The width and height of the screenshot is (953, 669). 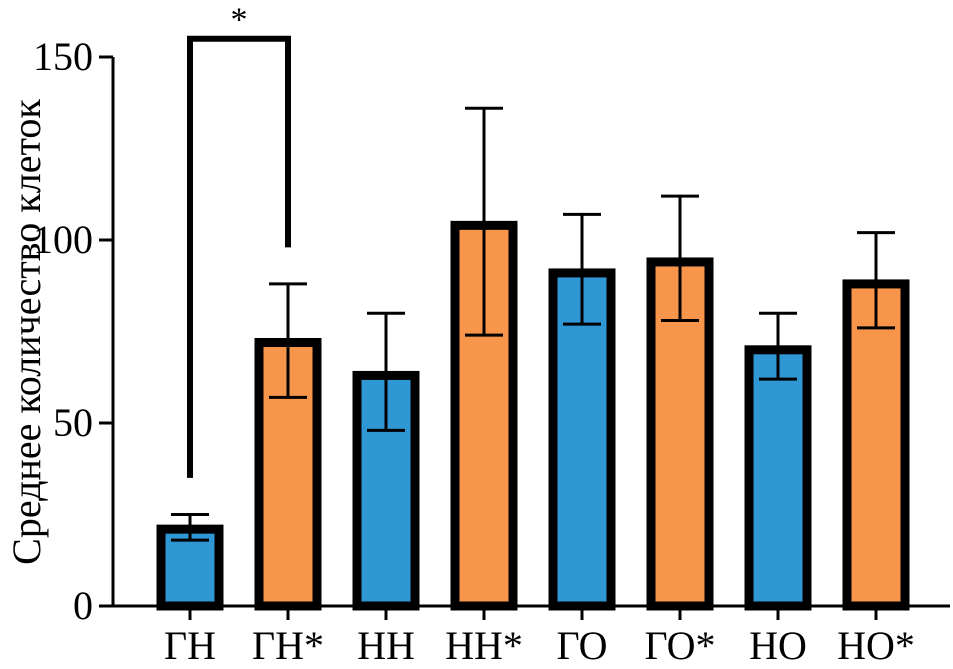 I want to click on x-tick-label: НН, so click(x=386, y=645).